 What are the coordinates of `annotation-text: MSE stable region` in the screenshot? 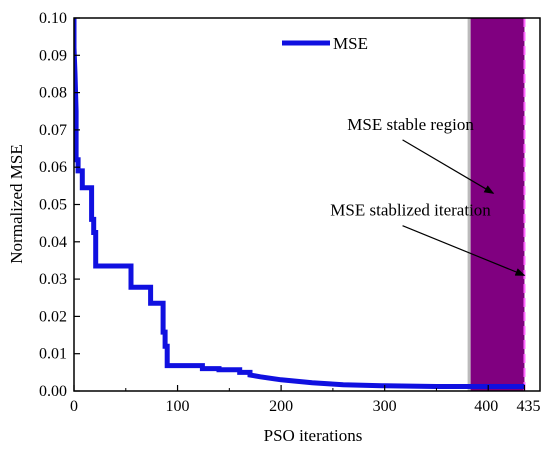 It's located at (410, 124).